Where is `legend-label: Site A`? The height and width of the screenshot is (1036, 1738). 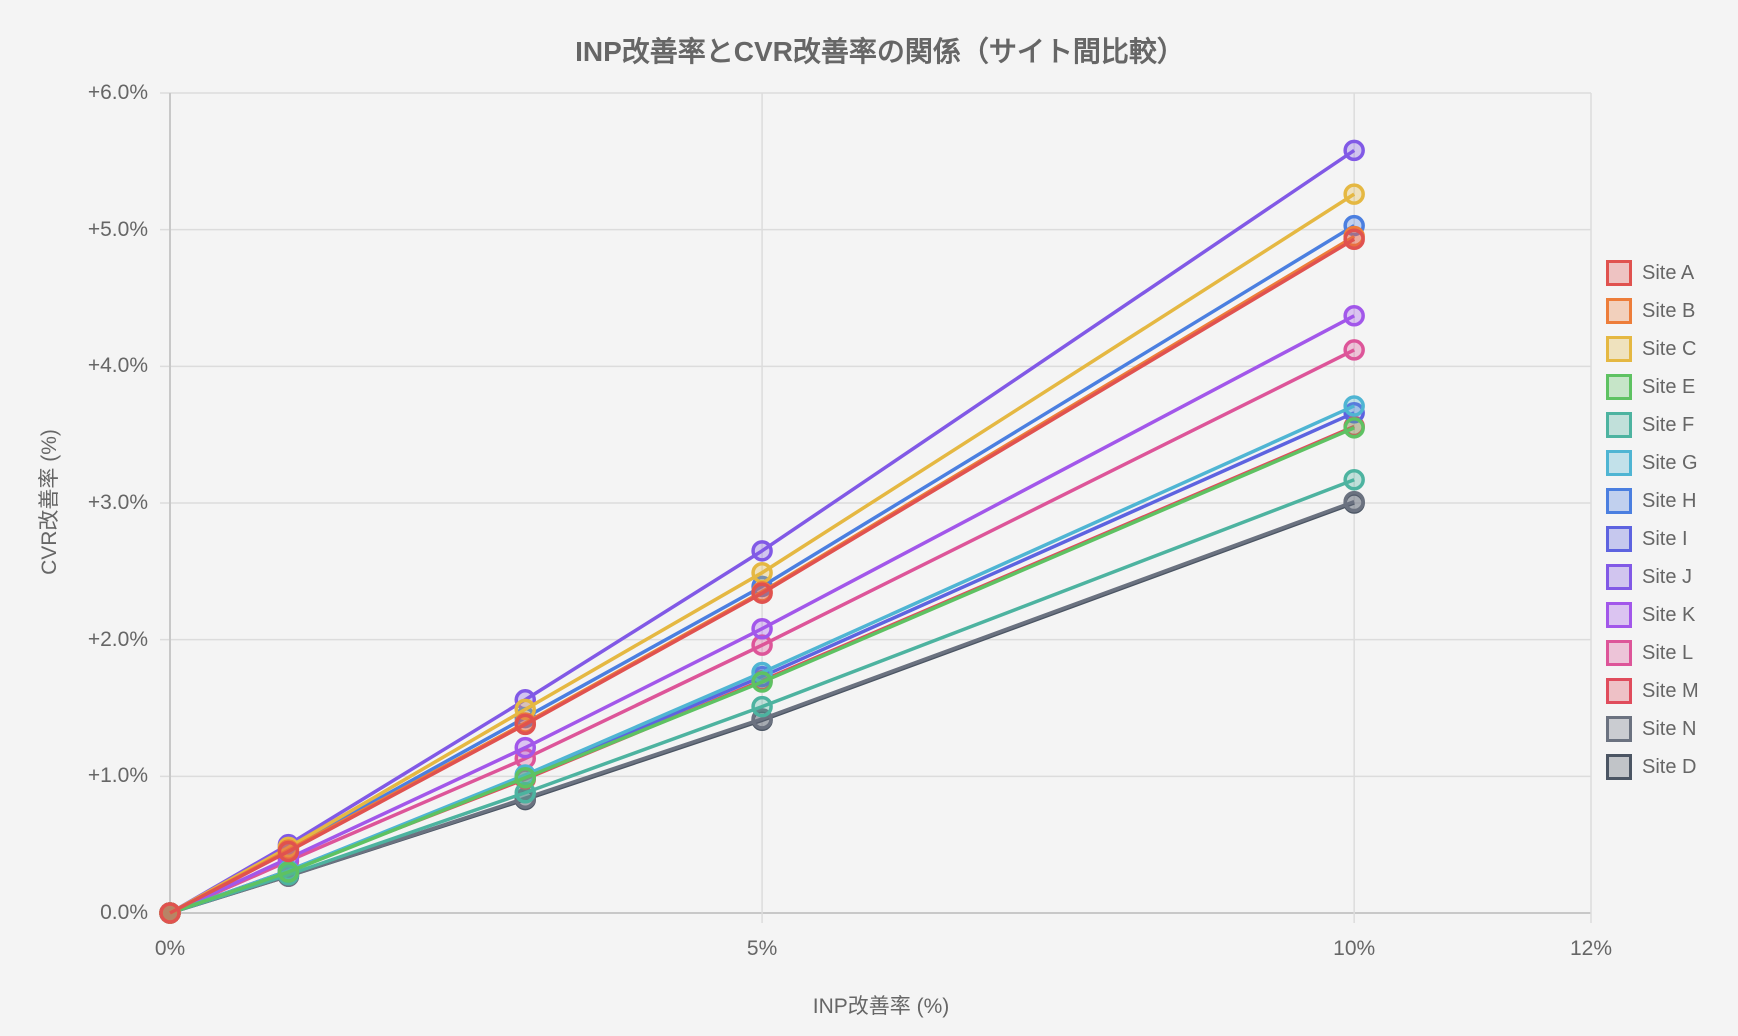
legend-label: Site A is located at coordinates (1668, 272).